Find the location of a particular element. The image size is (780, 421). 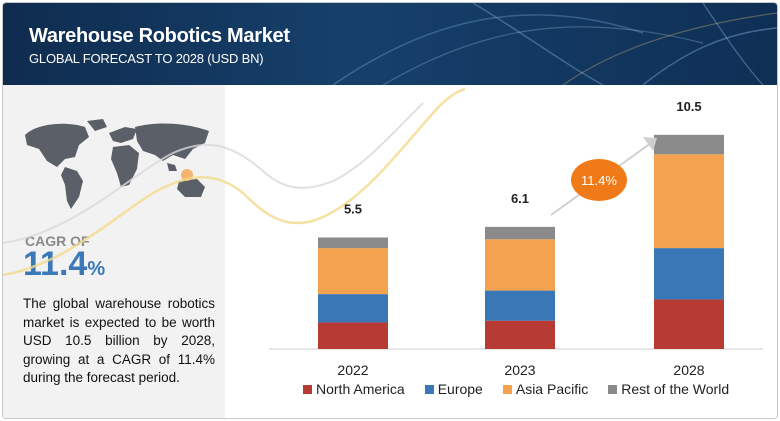

cagr-bubble-label: 11.4% is located at coordinates (599, 180).